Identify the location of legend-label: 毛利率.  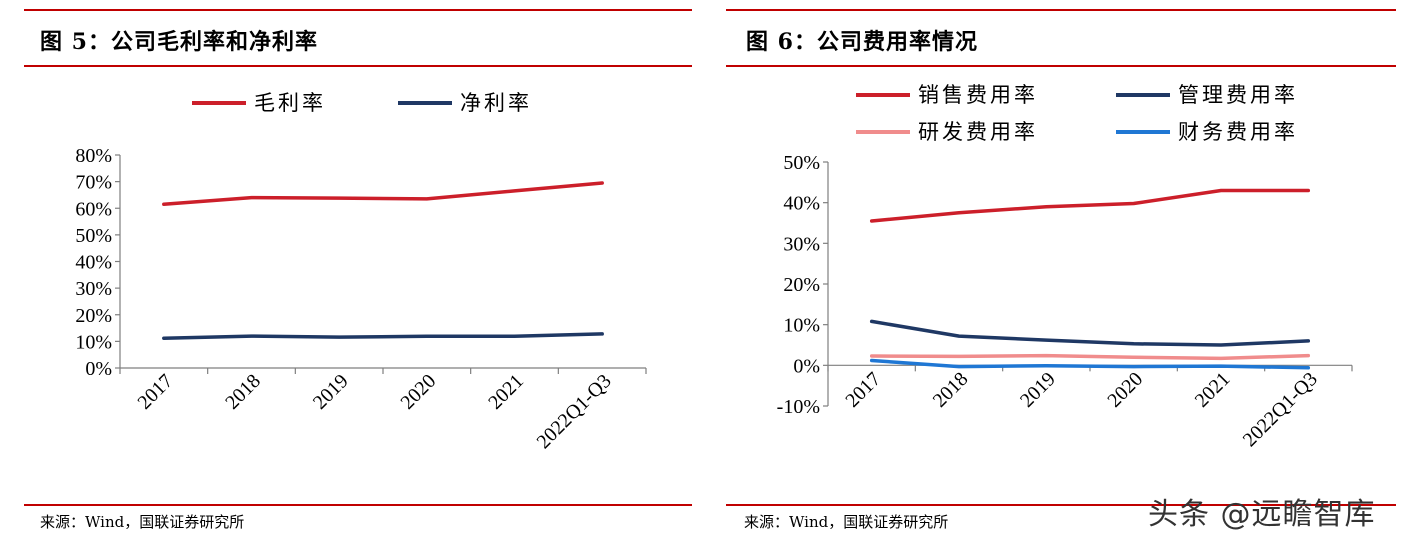
(290, 103).